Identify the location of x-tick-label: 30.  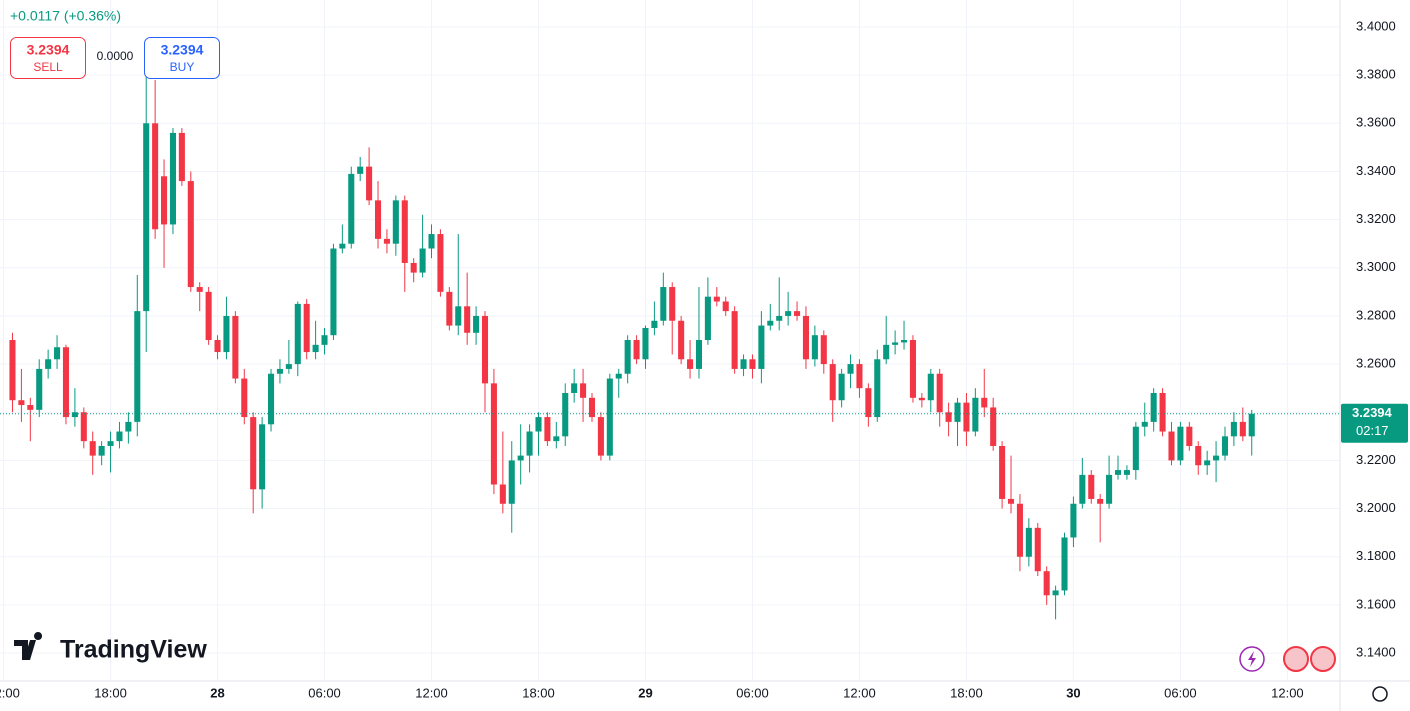
(1073, 692).